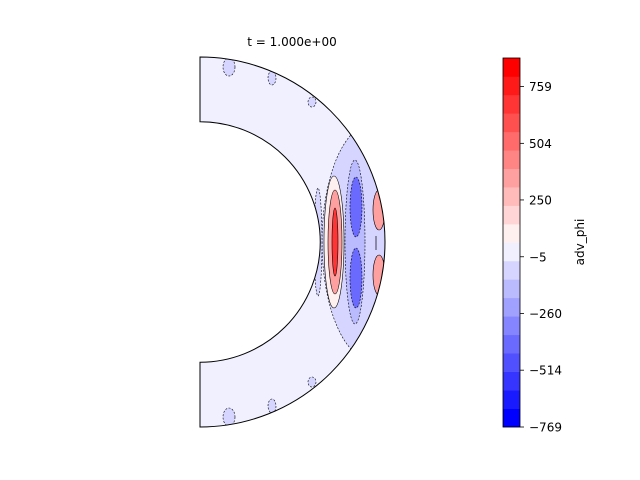 The image size is (640, 480). I want to click on colorbar-tick-label: 759, so click(540, 87).